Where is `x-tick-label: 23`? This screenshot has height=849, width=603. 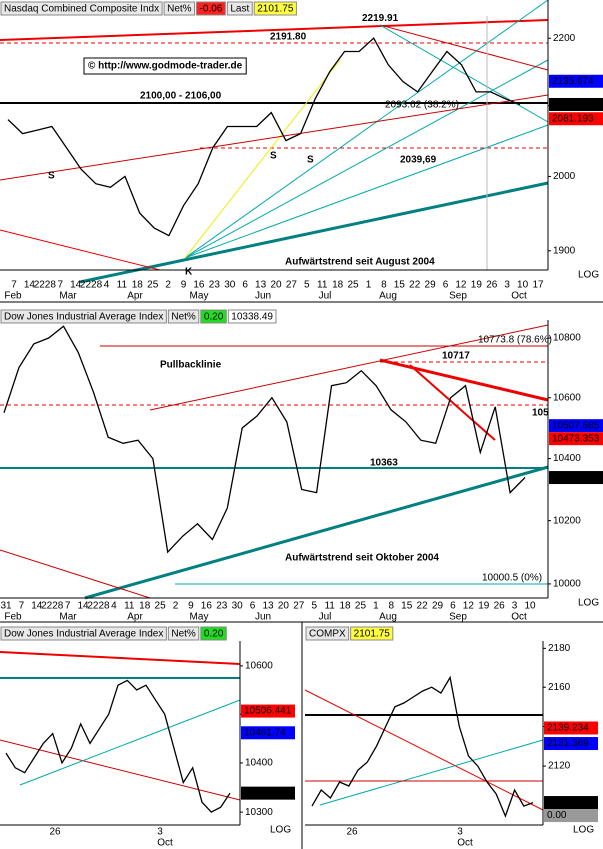
x-tick-label: 23 is located at coordinates (215, 285).